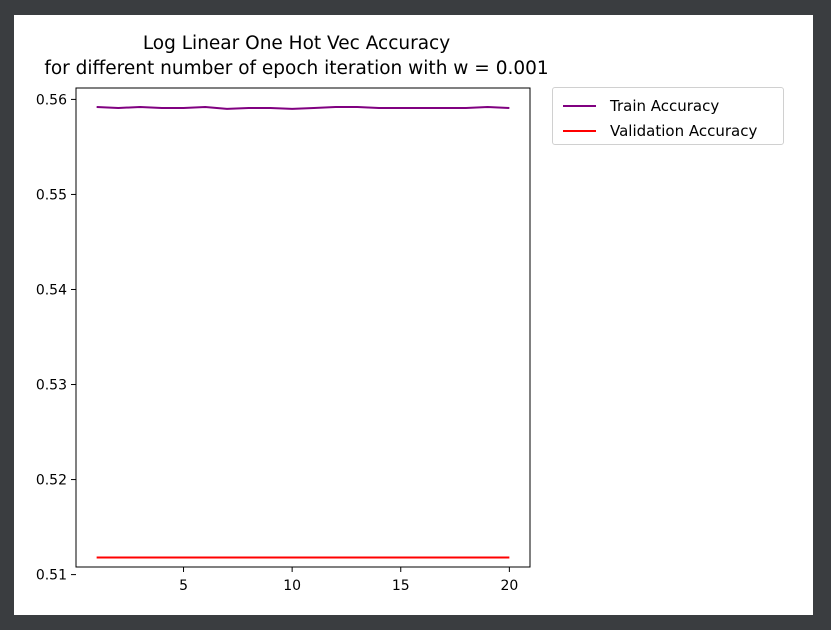 This screenshot has height=630, width=831. Describe the element at coordinates (303, 108) in the screenshot. I see `series-line-train` at that location.